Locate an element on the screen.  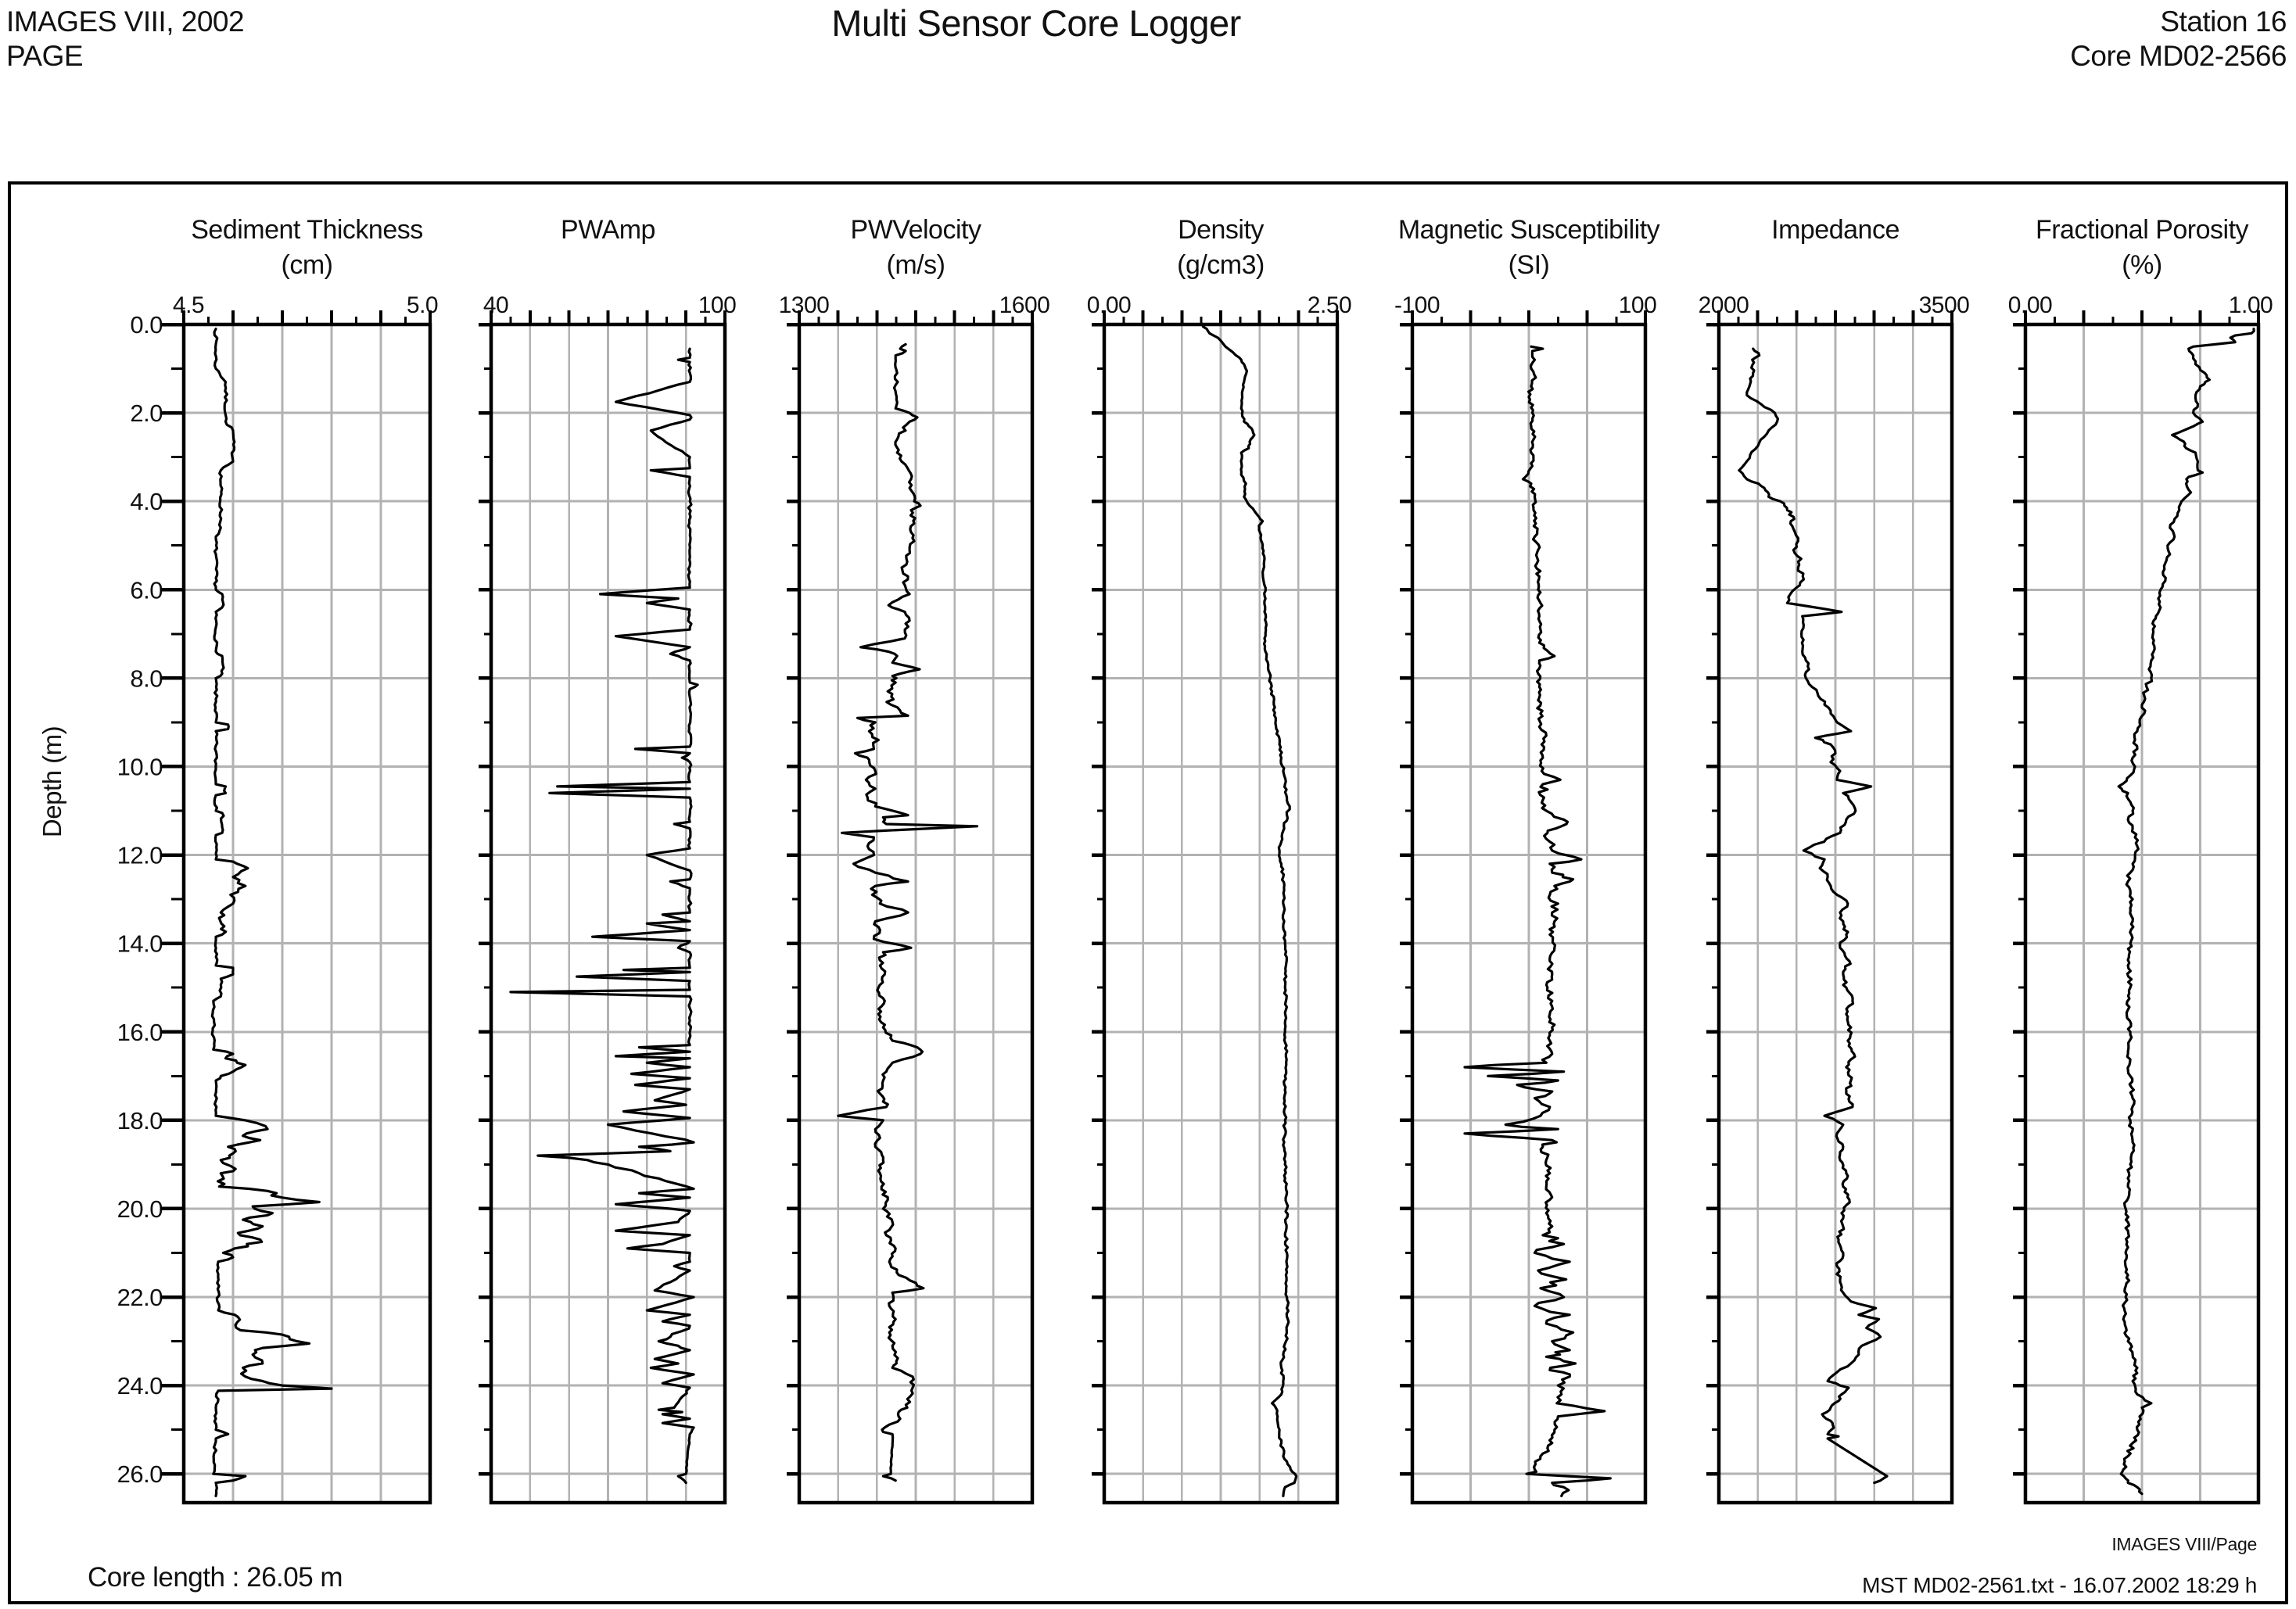
file-info-label: MST MD02-2561.txt - 16.07.2002 18:29 h is located at coordinates (2059, 1585).